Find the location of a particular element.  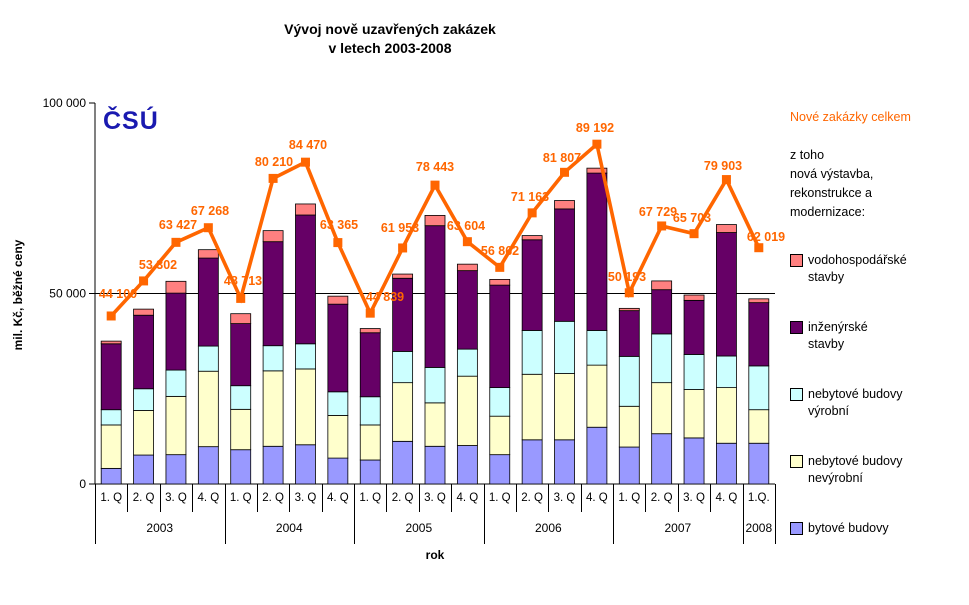

x-quarter-label: 3. Q is located at coordinates (694, 498).